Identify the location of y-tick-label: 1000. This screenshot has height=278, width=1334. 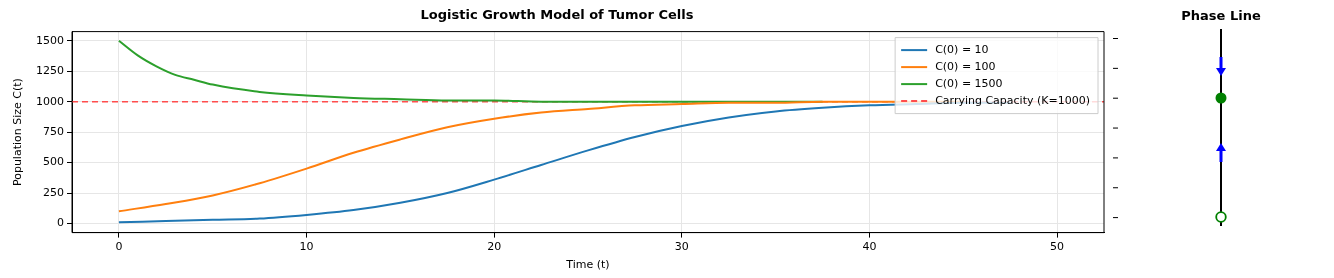
(50, 101).